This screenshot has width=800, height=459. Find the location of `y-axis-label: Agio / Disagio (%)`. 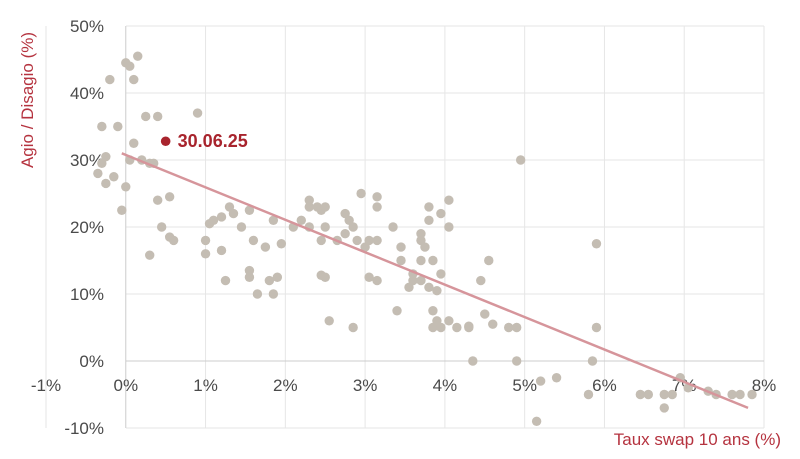

y-axis-label: Agio / Disagio (%) is located at coordinates (27, 100).